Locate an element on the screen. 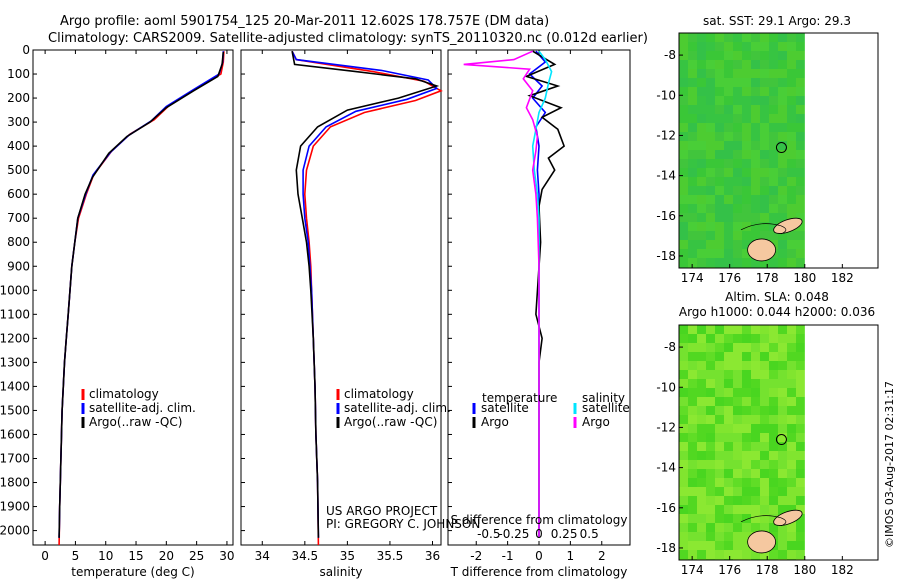 This screenshot has height=580, width=900. temperature-ytick-label: 600 is located at coordinates (18, 194).